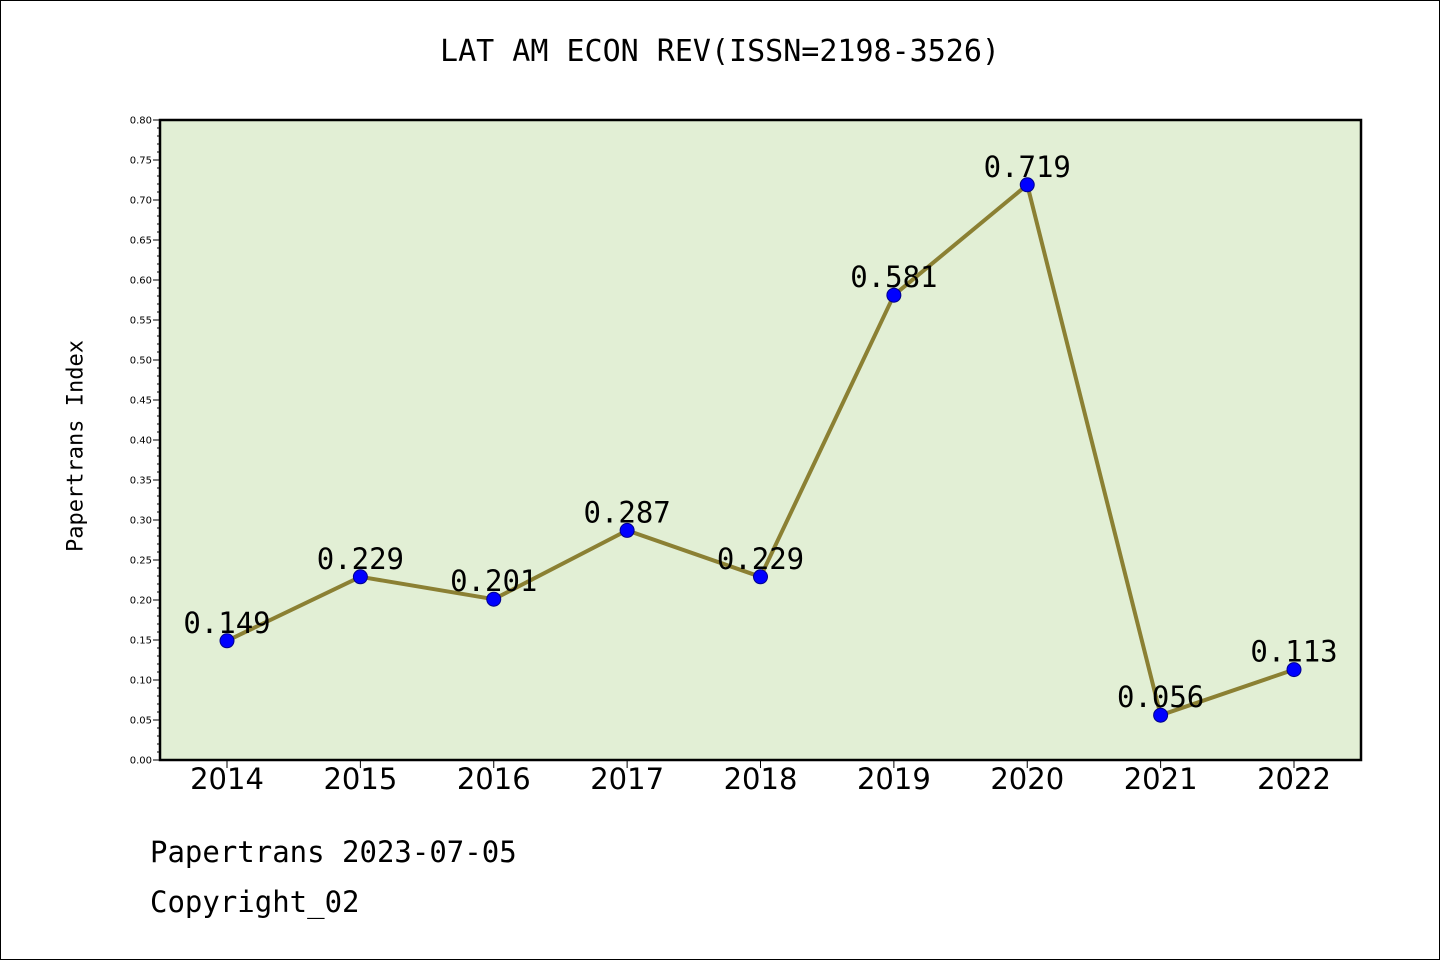  I want to click on y-tick-label: 0.55, so click(141, 321).